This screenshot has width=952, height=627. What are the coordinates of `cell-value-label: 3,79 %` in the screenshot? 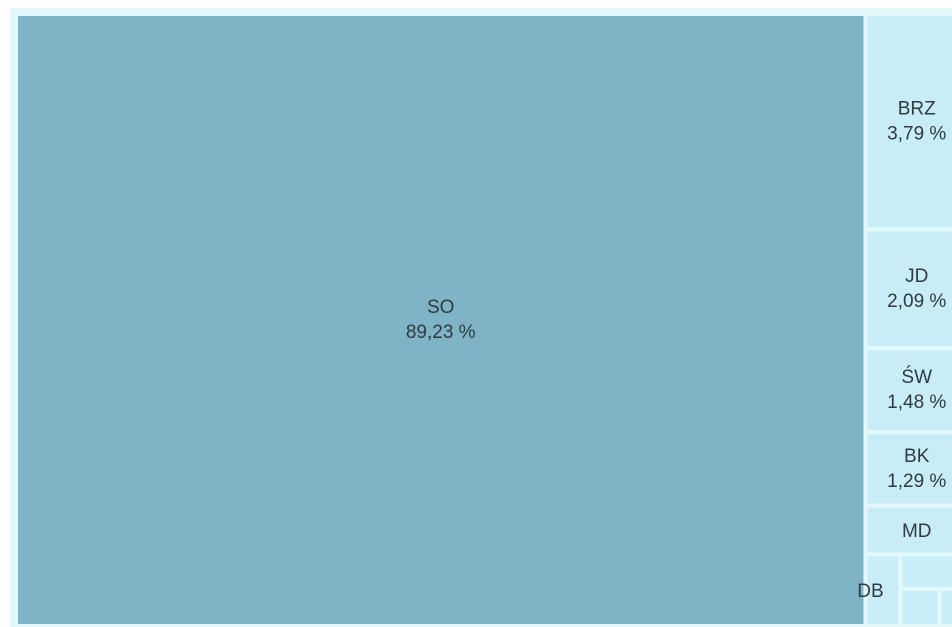 It's located at (916, 134).